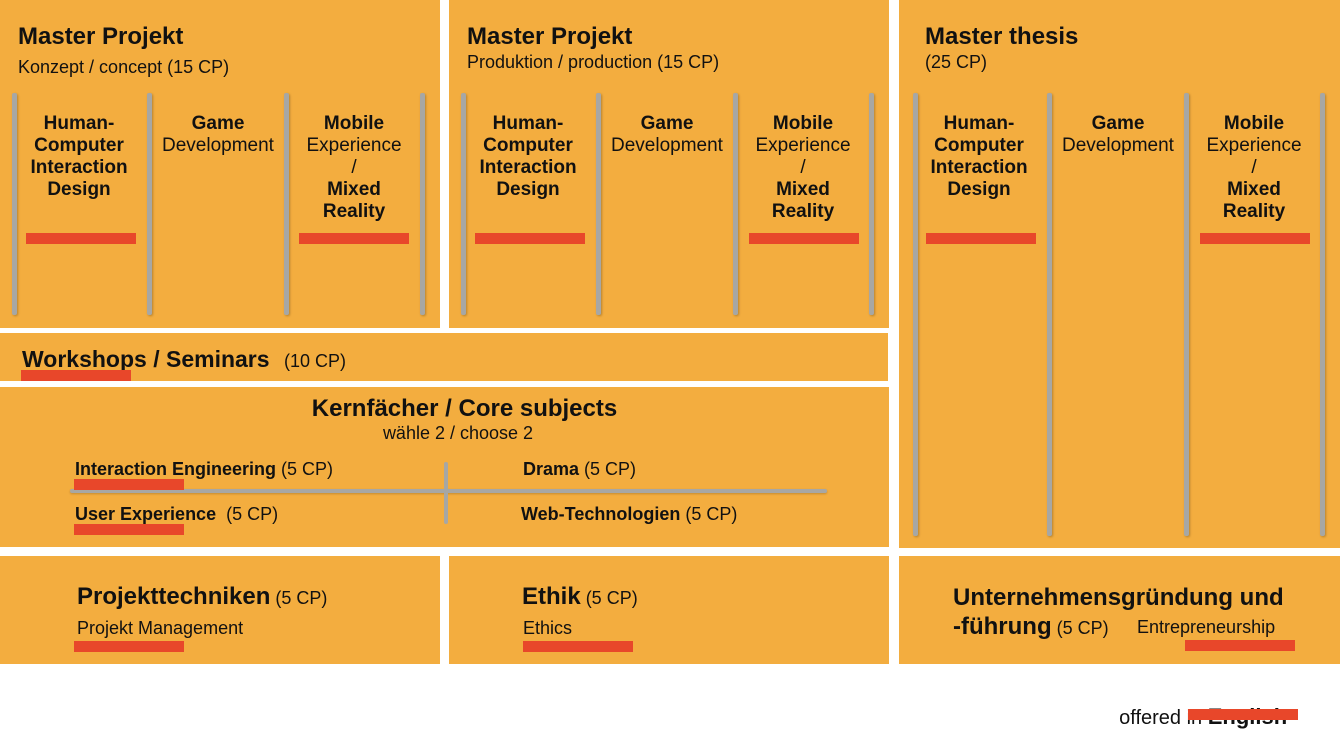 The width and height of the screenshot is (1340, 730). I want to click on core-vertical-divider, so click(446, 493).